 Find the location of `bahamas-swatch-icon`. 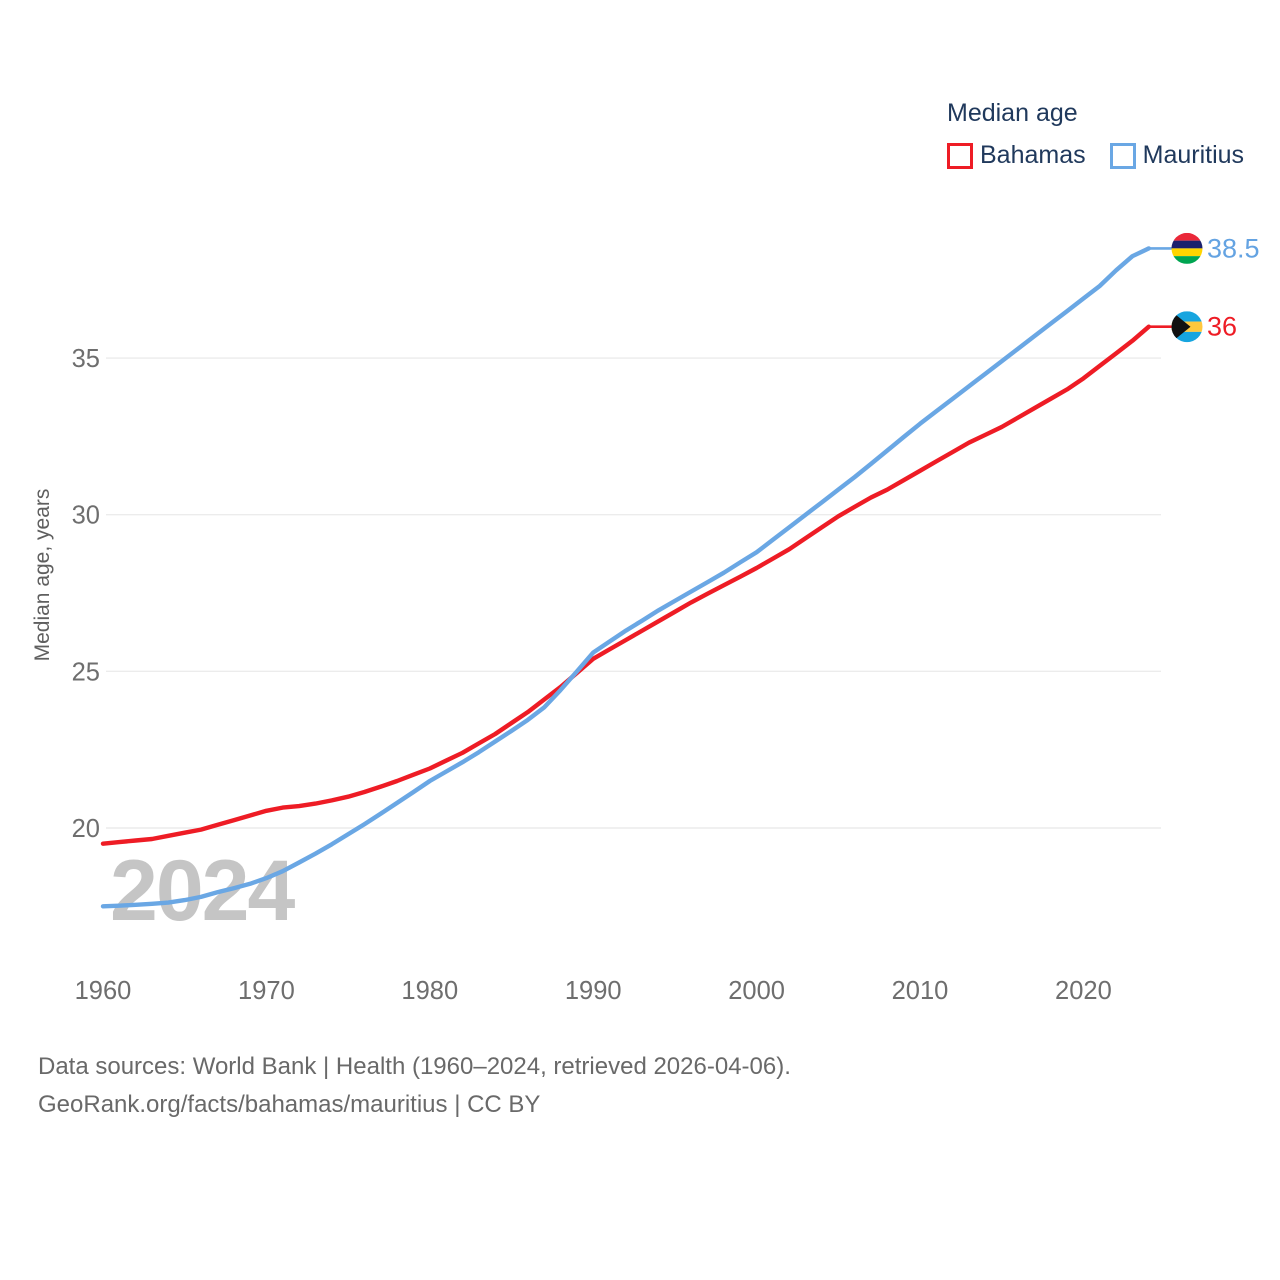

bahamas-swatch-icon is located at coordinates (960, 155).